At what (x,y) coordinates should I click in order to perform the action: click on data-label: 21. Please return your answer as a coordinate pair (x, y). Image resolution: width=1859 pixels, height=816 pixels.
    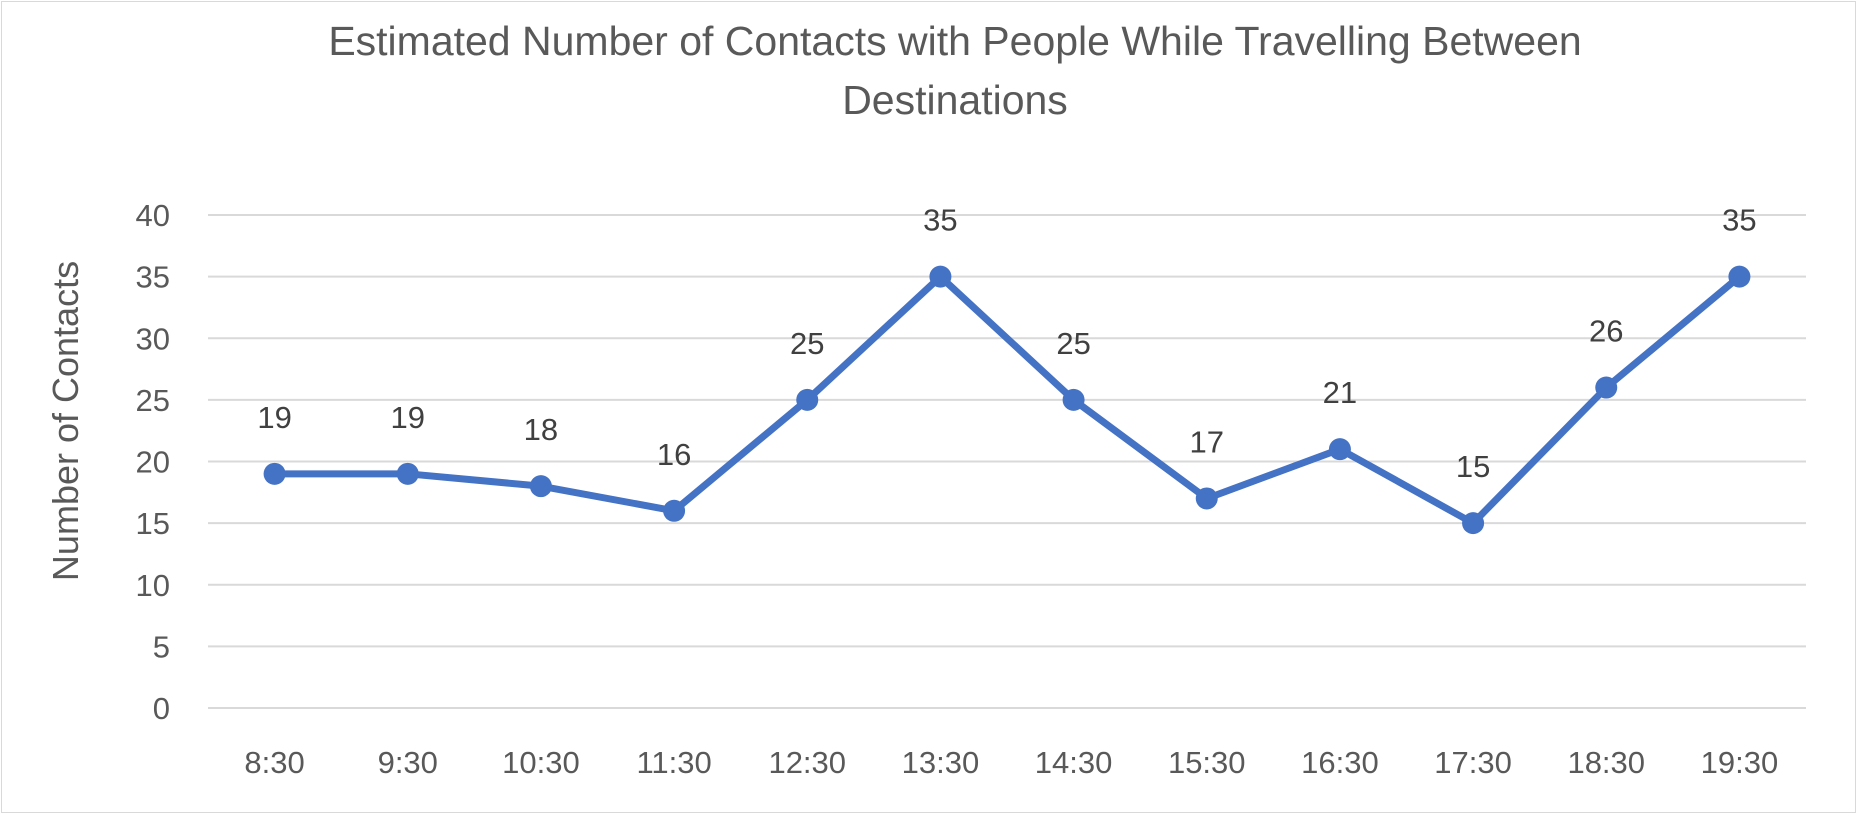
    Looking at the image, I should click on (1340, 392).